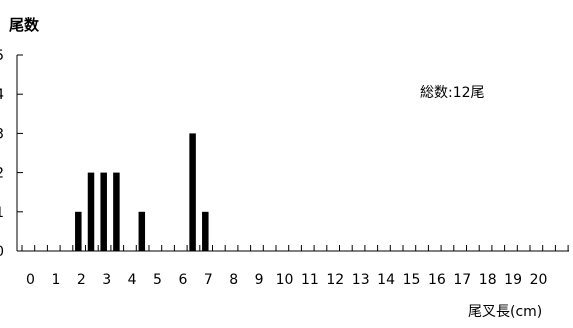  I want to click on x-tick-label-11: 11, so click(310, 280).